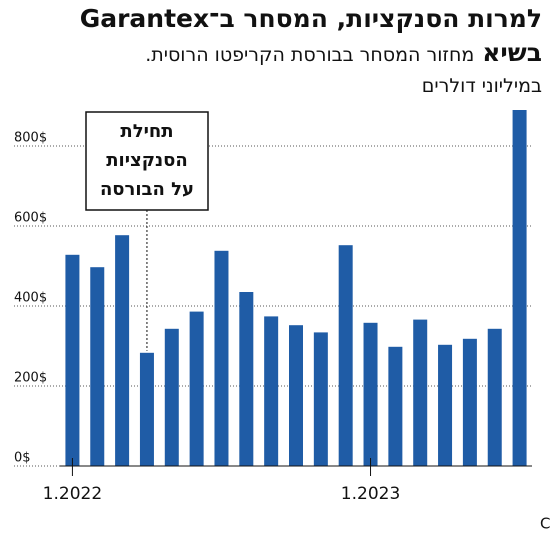 This screenshot has width=550, height=542. Describe the element at coordinates (72, 494) in the screenshot. I see `x-tick-label: 1.2022` at that location.